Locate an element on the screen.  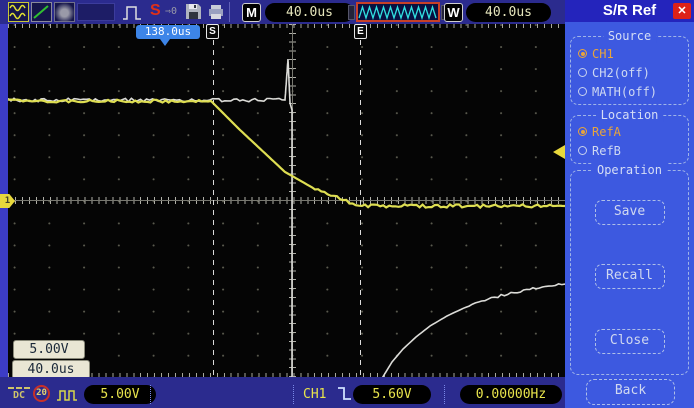
radio-ch1: CH1 is located at coordinates (629, 53).